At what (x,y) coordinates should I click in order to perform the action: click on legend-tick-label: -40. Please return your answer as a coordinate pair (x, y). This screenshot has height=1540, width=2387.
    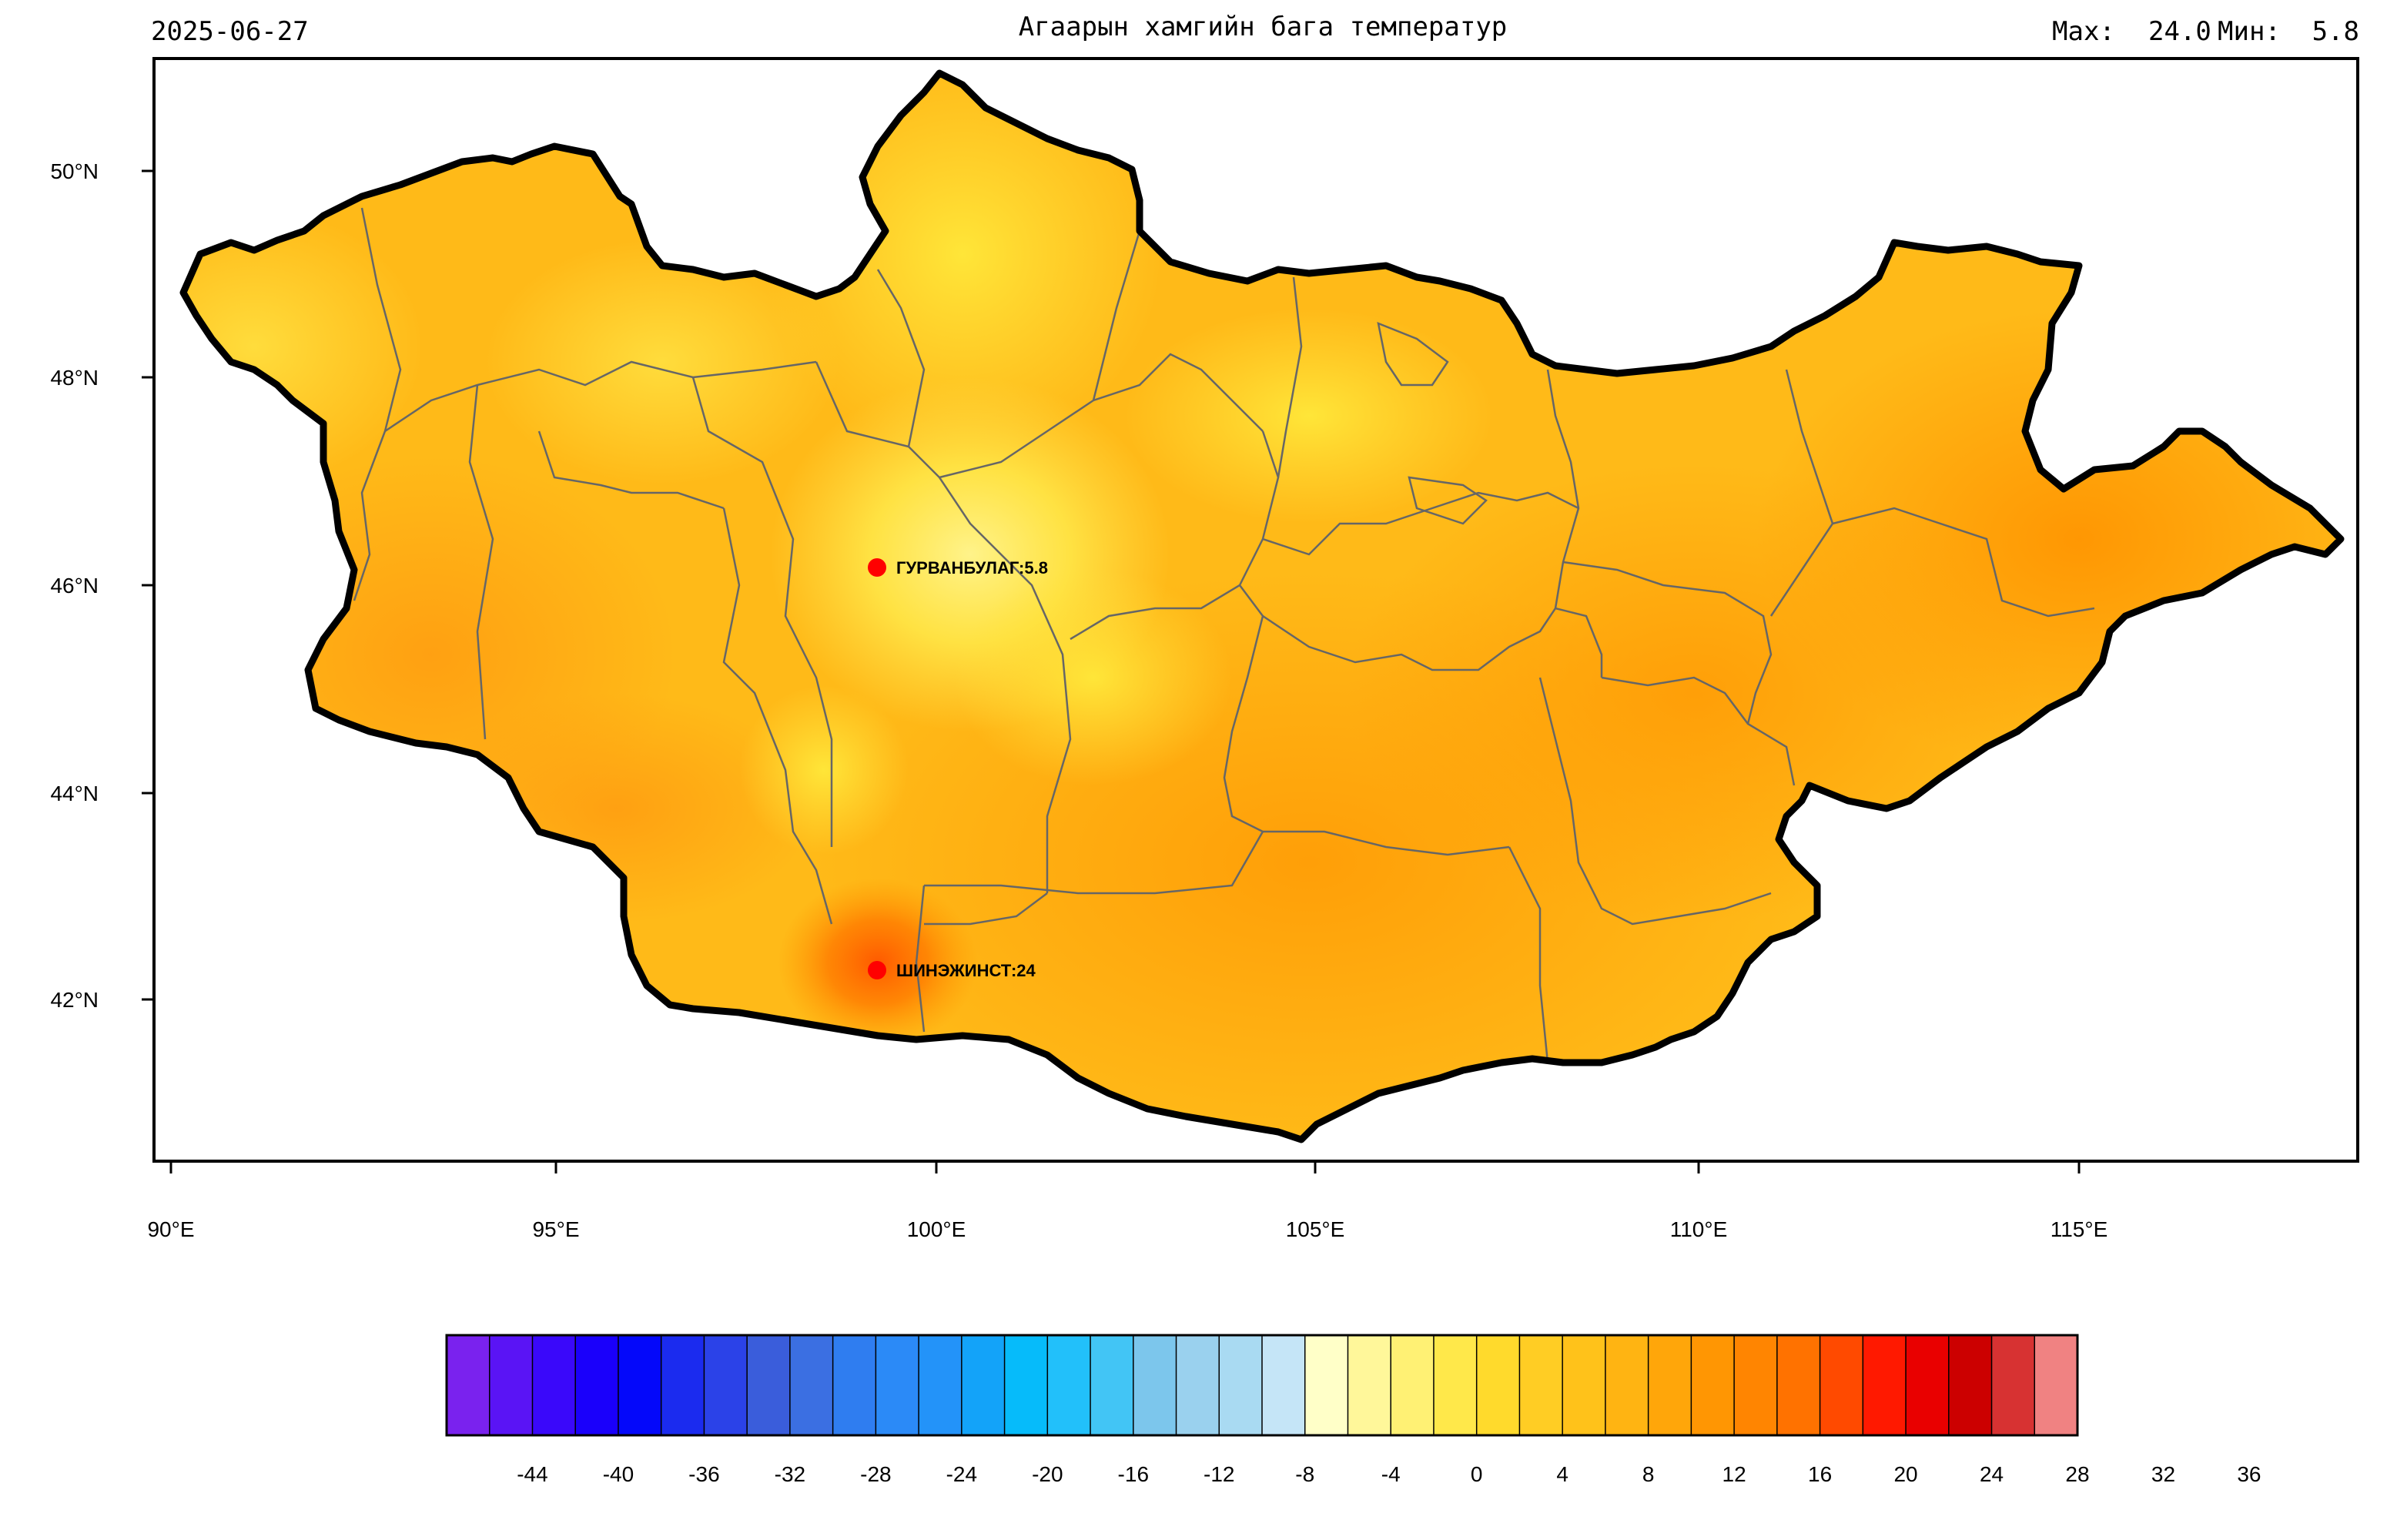
    Looking at the image, I should click on (618, 1474).